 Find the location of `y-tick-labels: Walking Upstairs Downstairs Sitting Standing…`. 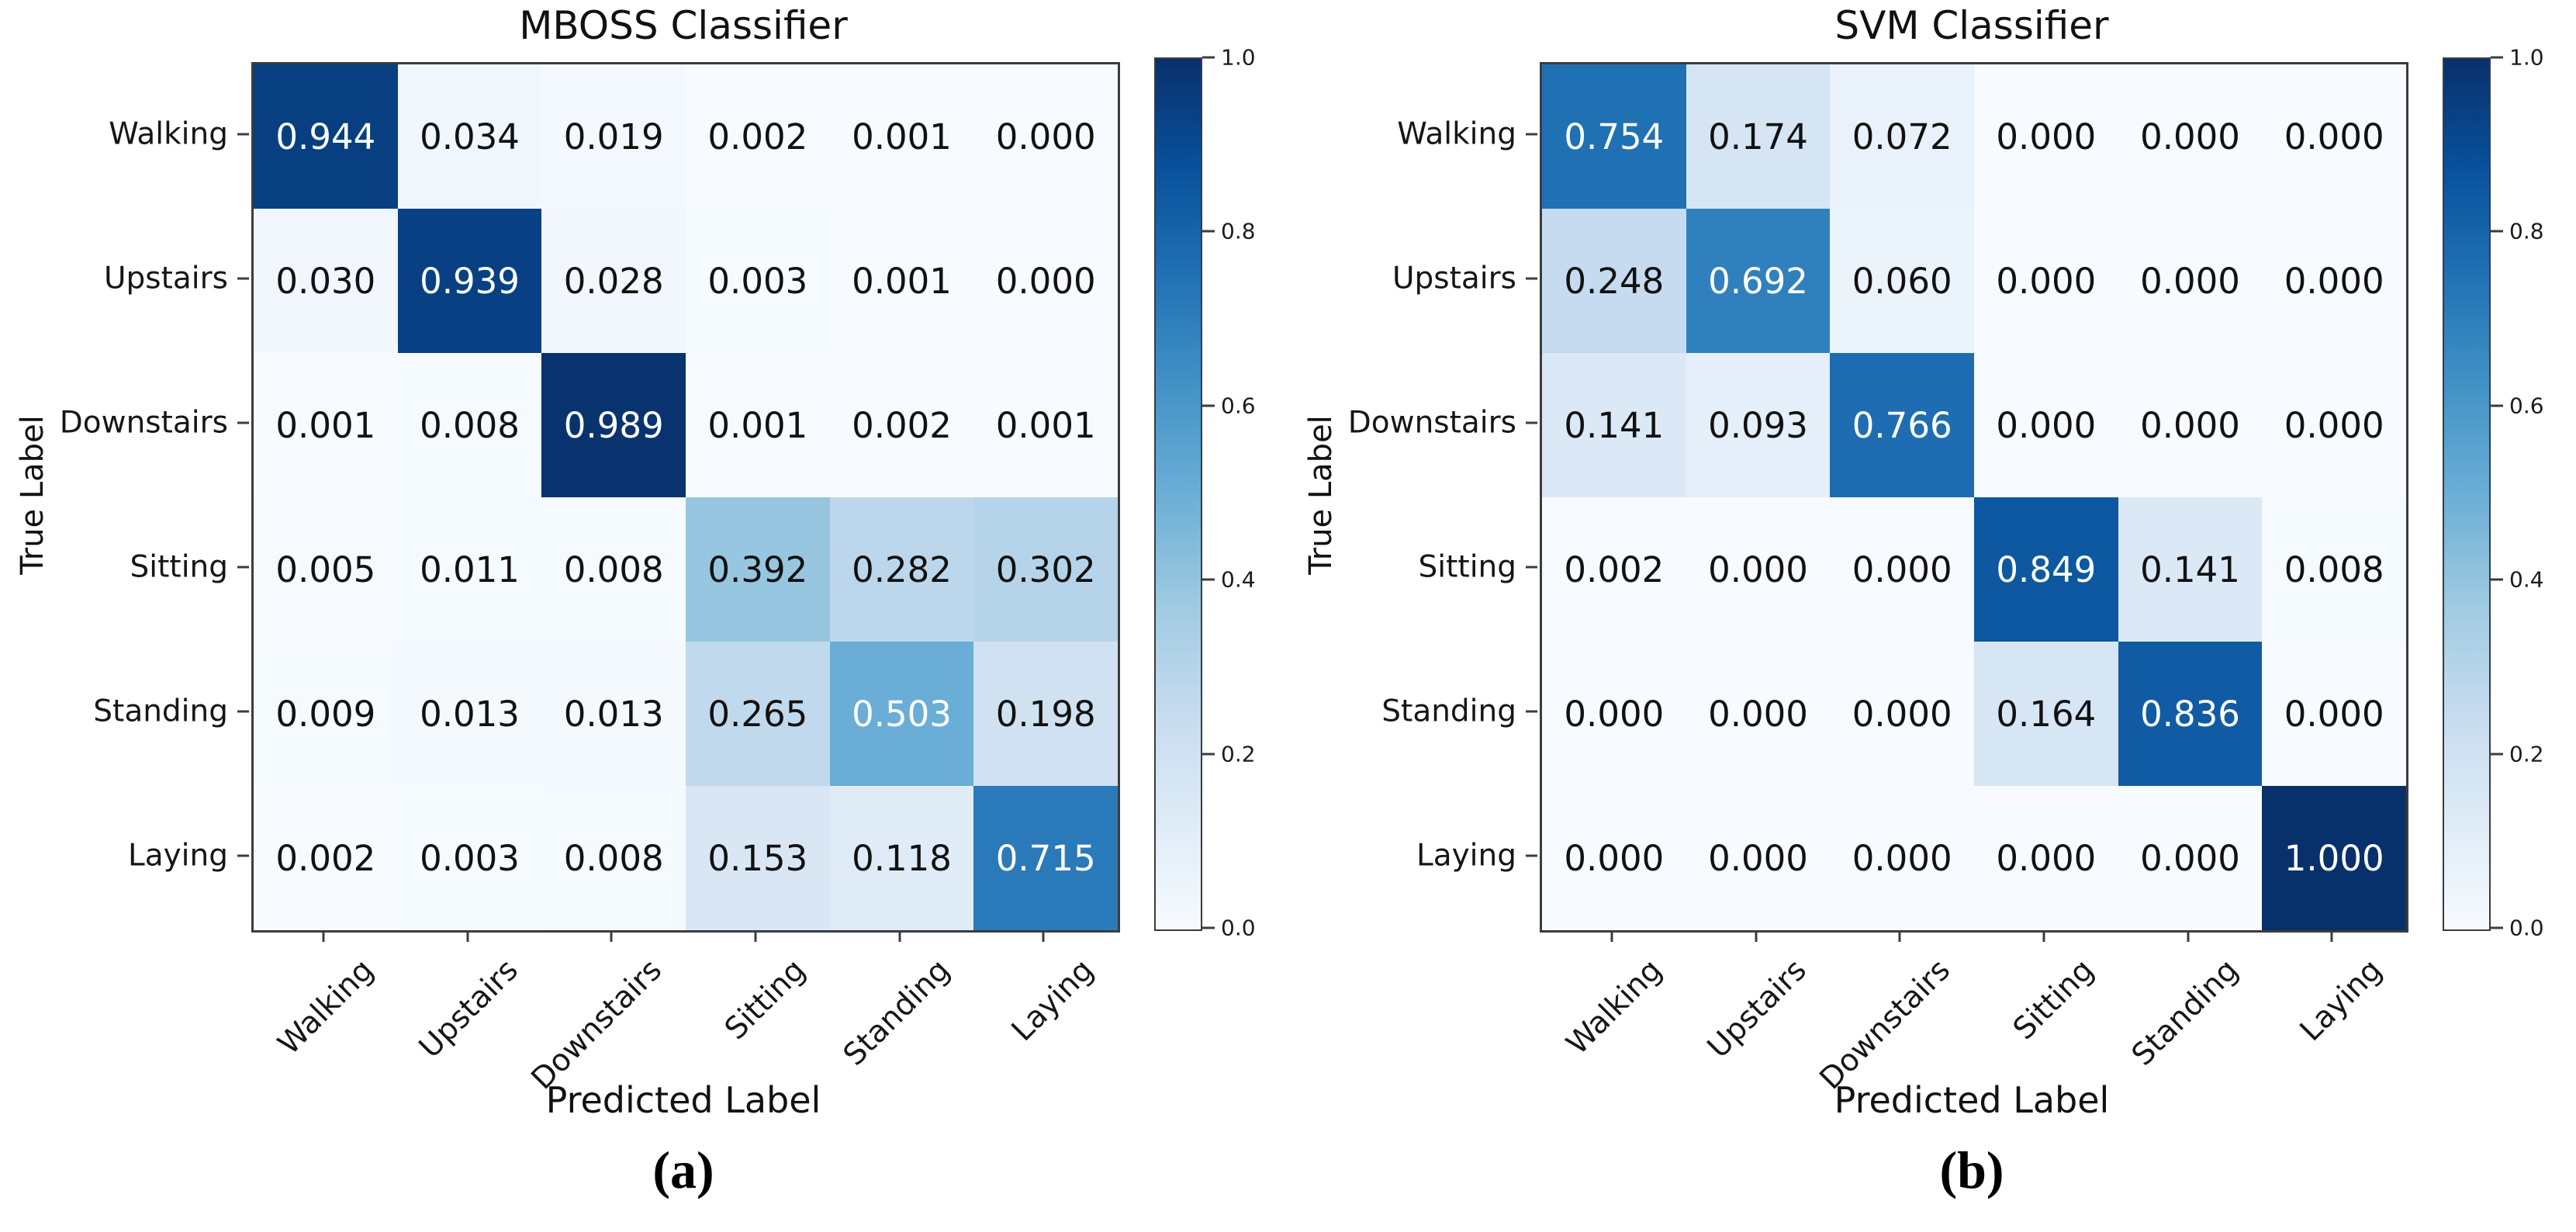

y-tick-labels: Walking Upstairs Downstairs Sitting Standing… is located at coordinates (1414, 495).